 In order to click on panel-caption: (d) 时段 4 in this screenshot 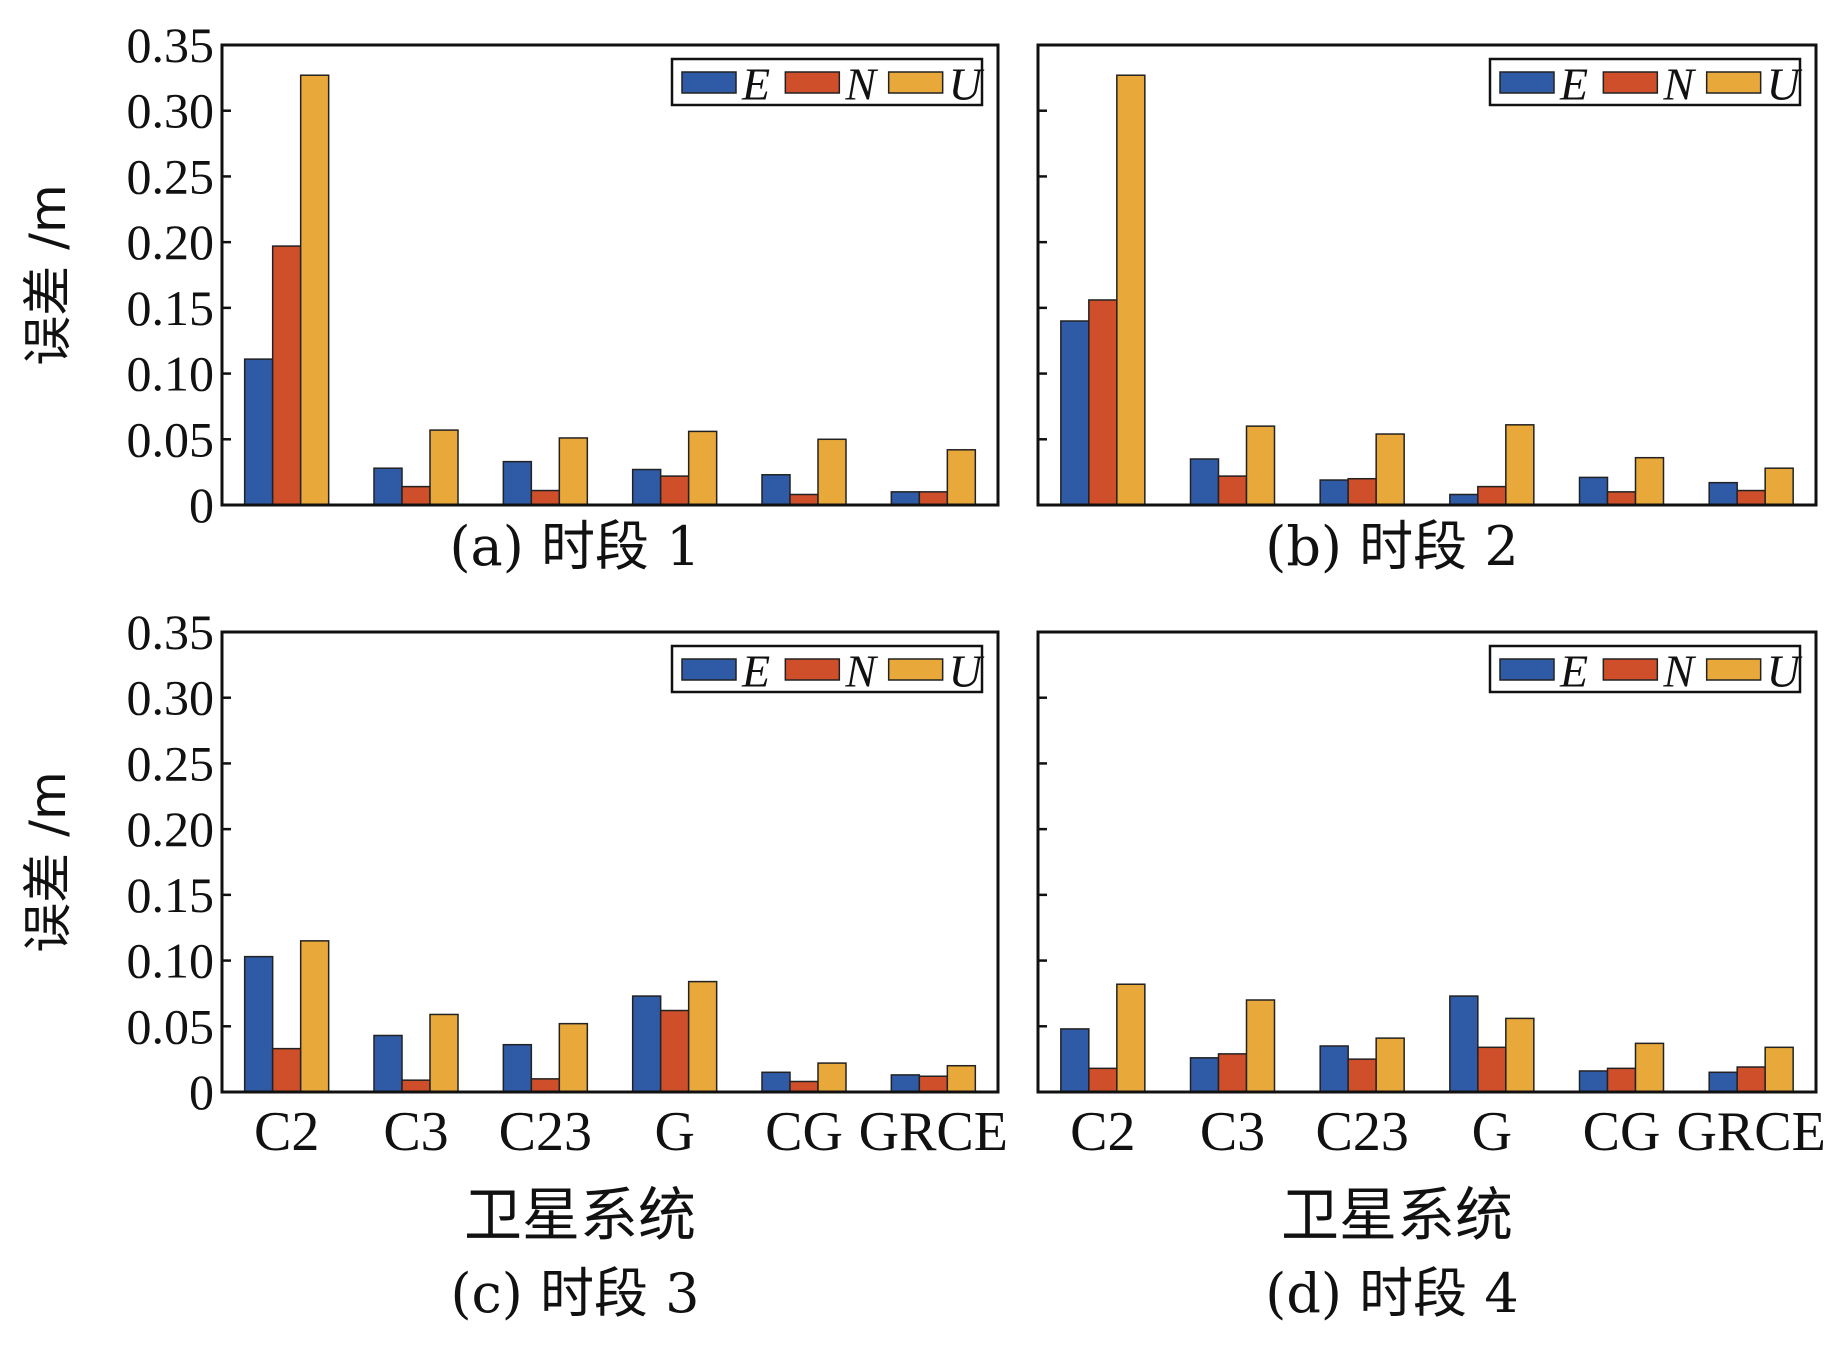, I will do `click(1391, 1293)`.